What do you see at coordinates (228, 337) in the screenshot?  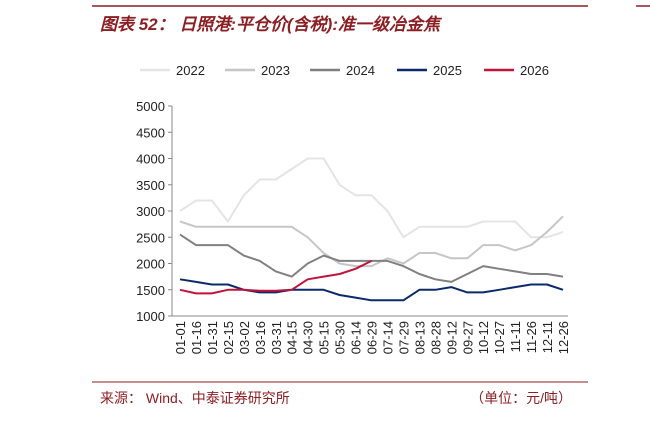 I see `x-tick-label: 02-15` at bounding box center [228, 337].